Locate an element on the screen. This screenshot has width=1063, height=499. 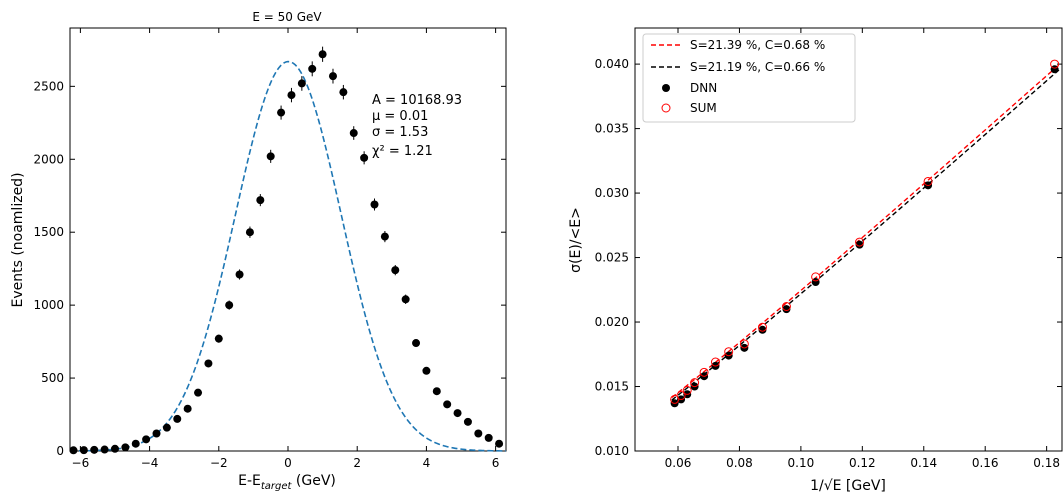
left-xlabel-main: E-E is located at coordinates (249, 481).